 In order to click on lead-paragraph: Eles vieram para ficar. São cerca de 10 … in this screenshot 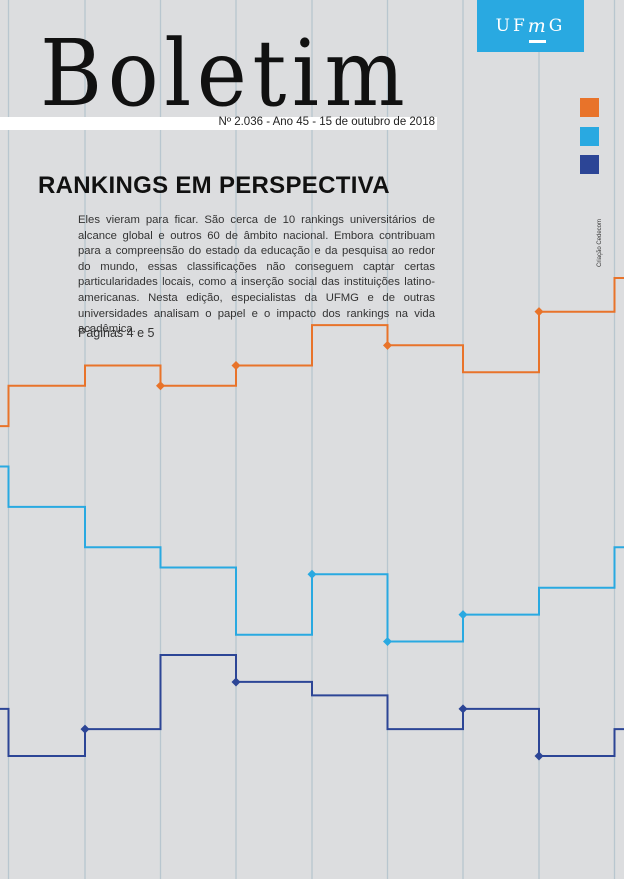, I will do `click(256, 275)`.